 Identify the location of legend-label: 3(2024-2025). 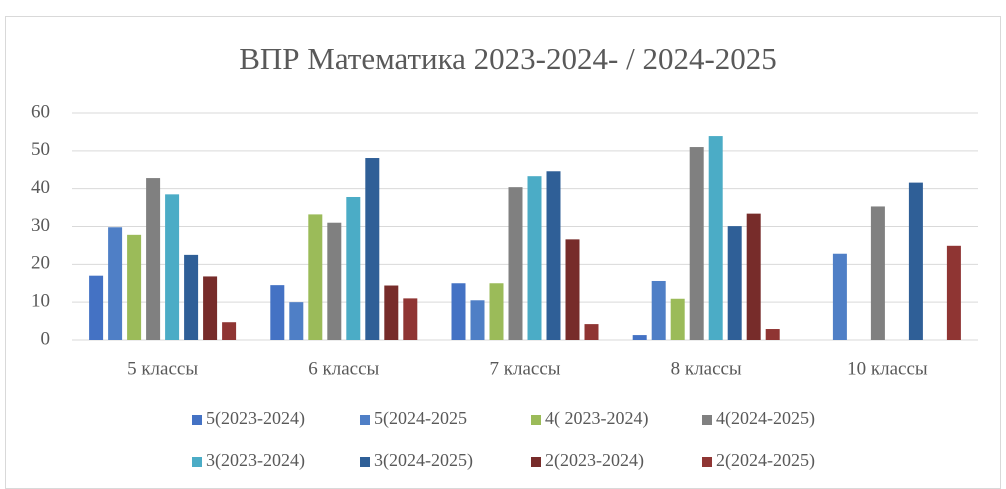
(423, 460).